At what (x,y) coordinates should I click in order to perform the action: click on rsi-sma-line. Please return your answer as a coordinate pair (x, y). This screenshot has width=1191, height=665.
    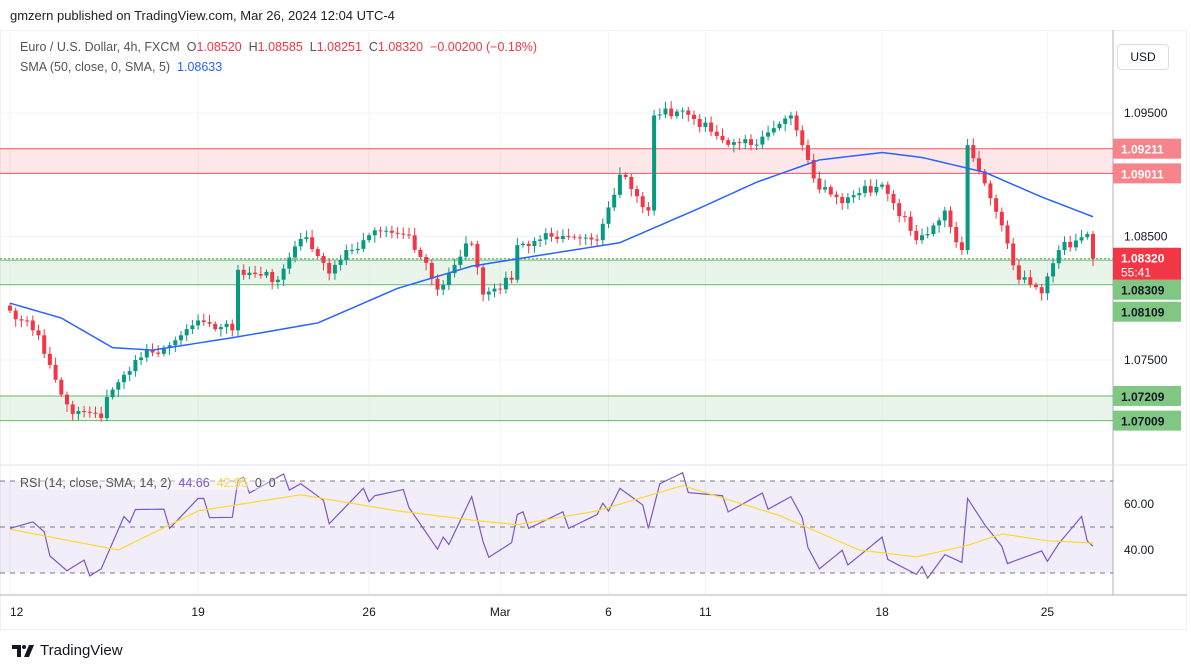
    Looking at the image, I should click on (551, 521).